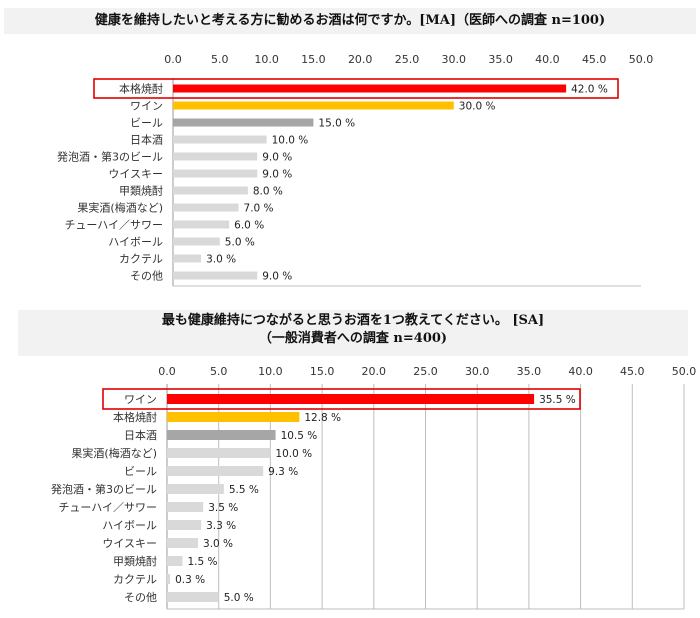 The height and width of the screenshot is (618, 700). What do you see at coordinates (140, 597) in the screenshot?
I see `consumers-category-label: その他` at bounding box center [140, 597].